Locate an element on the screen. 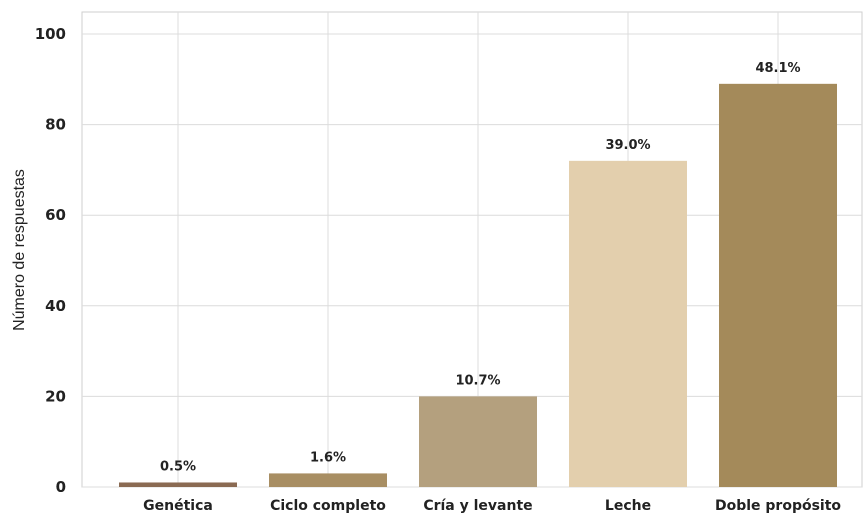  y-tick-label: 20 is located at coordinates (55, 396).